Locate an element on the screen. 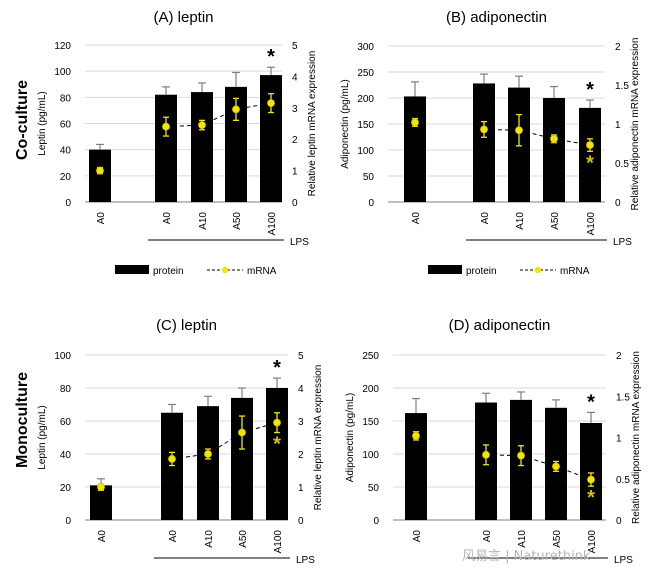 Image resolution: width=660 pixels, height=574 pixels. y-axis-label: Leptin (pg/mL) is located at coordinates (42, 437).